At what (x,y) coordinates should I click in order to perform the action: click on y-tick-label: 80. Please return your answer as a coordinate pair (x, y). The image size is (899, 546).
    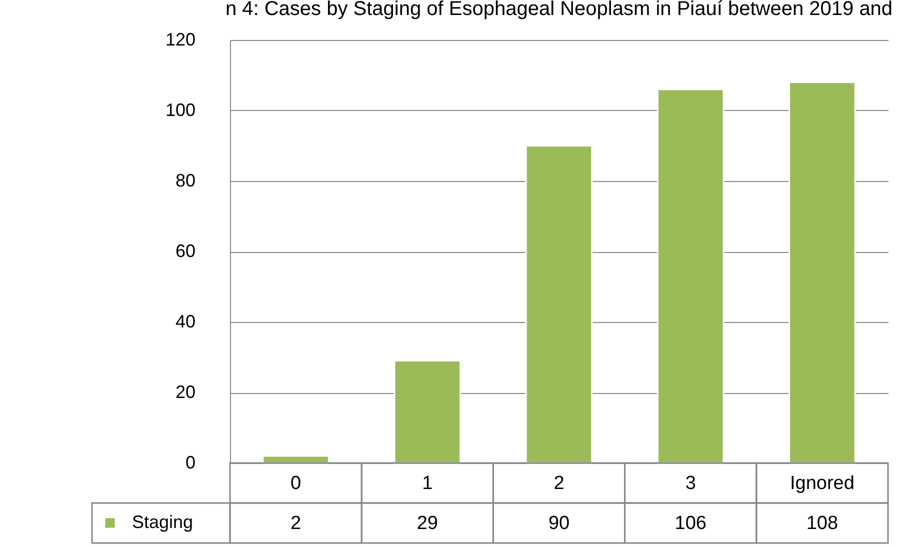
    Looking at the image, I should click on (185, 180).